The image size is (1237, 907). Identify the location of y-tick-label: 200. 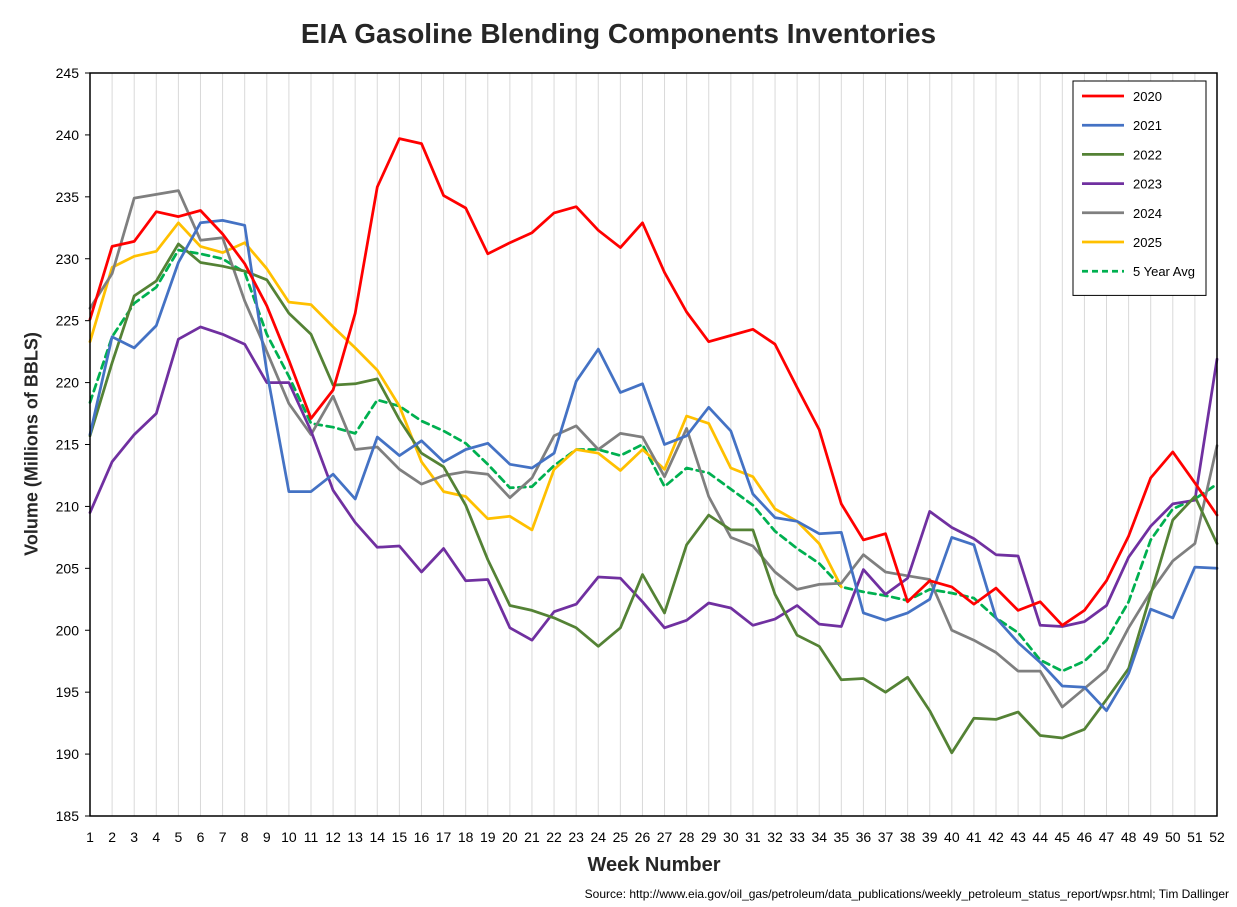
(68, 630).